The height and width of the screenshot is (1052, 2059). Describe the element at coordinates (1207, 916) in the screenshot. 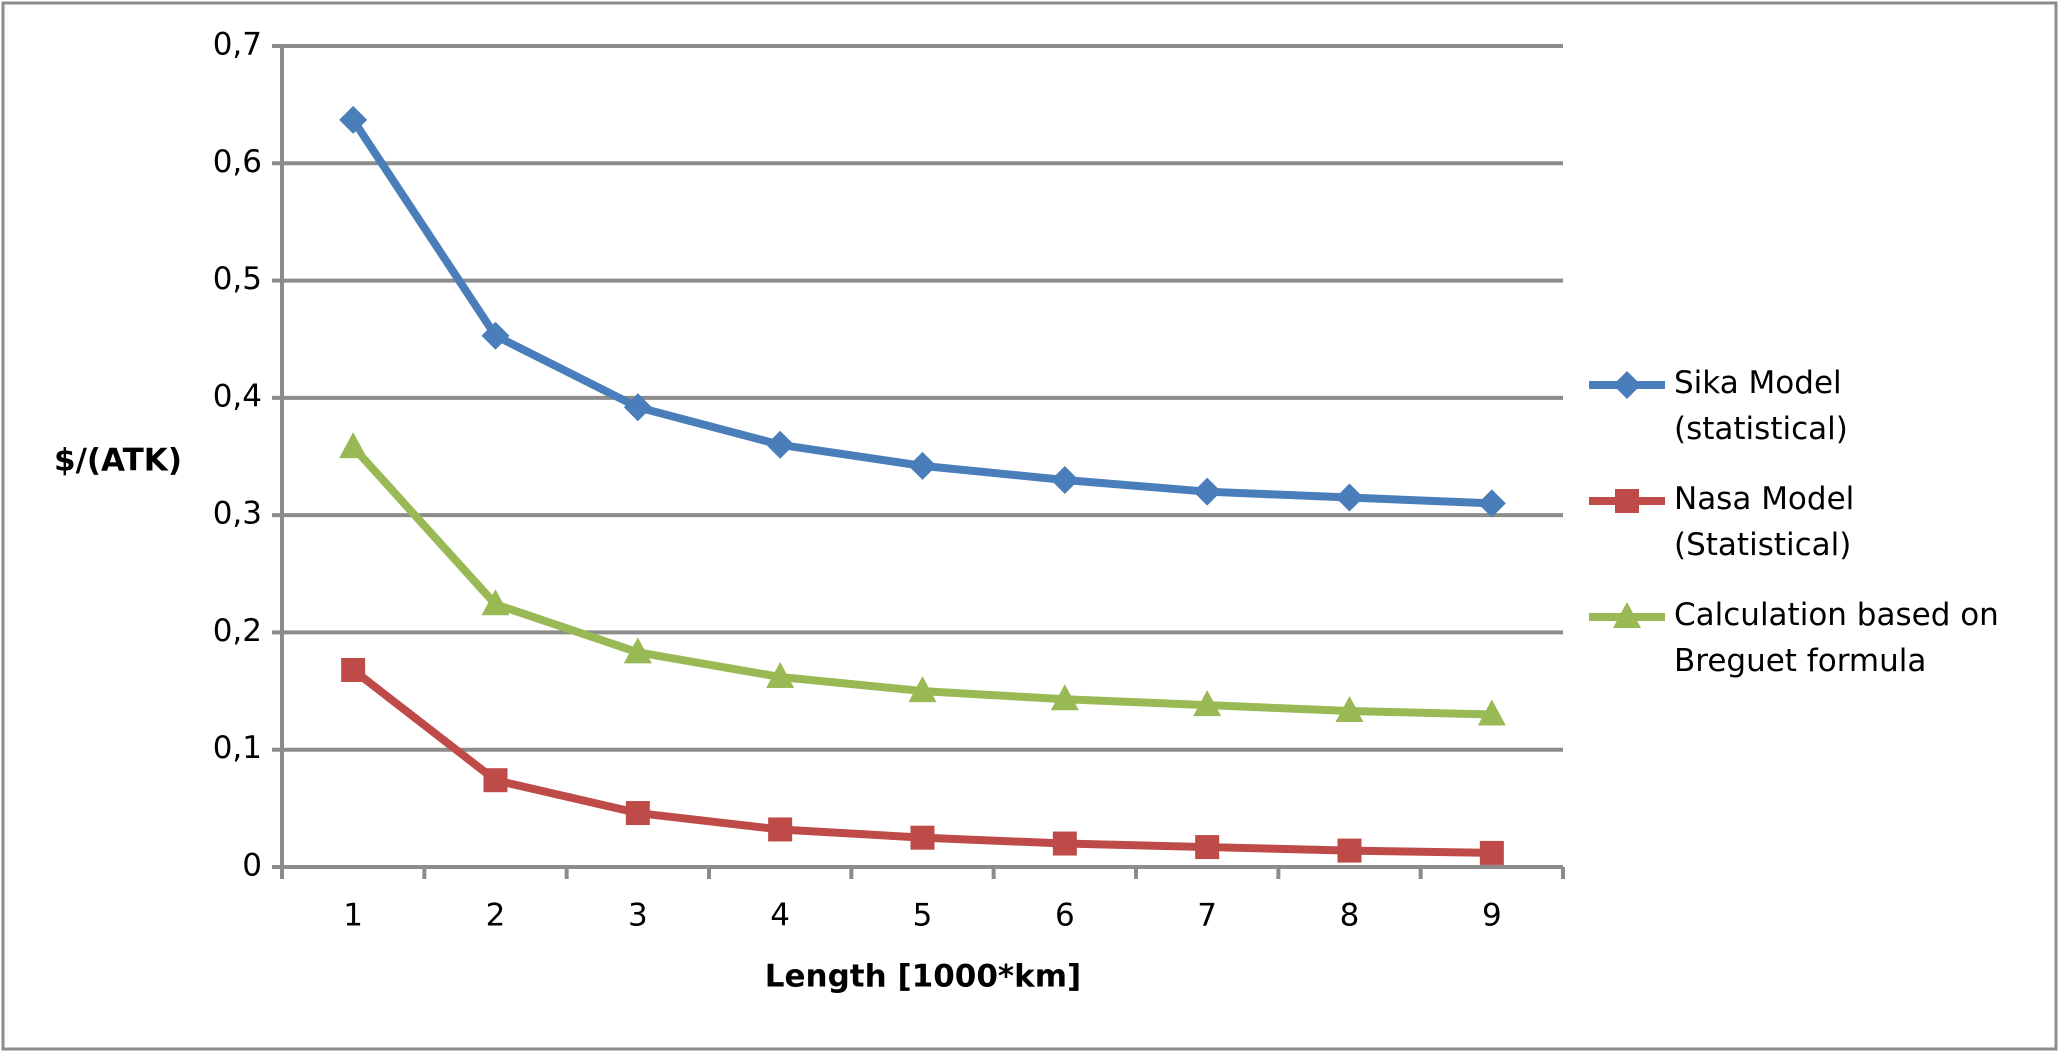

I see `x-tick-label: 7` at that location.